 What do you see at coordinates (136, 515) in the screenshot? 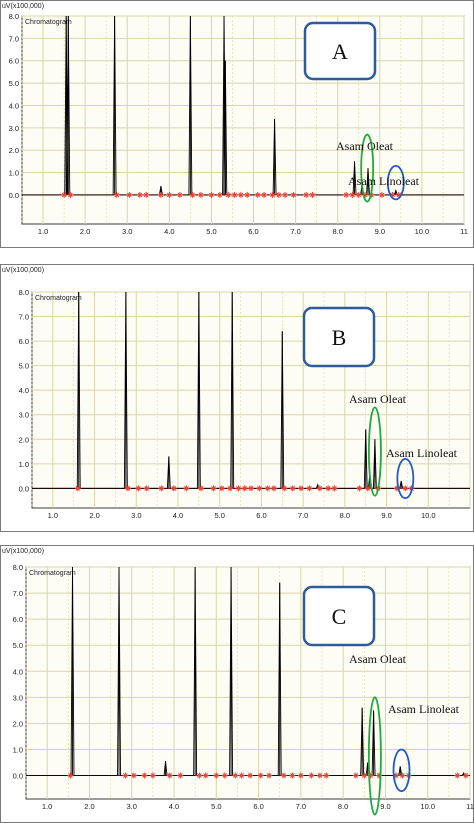
I see `x-tick-label: 3.0` at bounding box center [136, 515].